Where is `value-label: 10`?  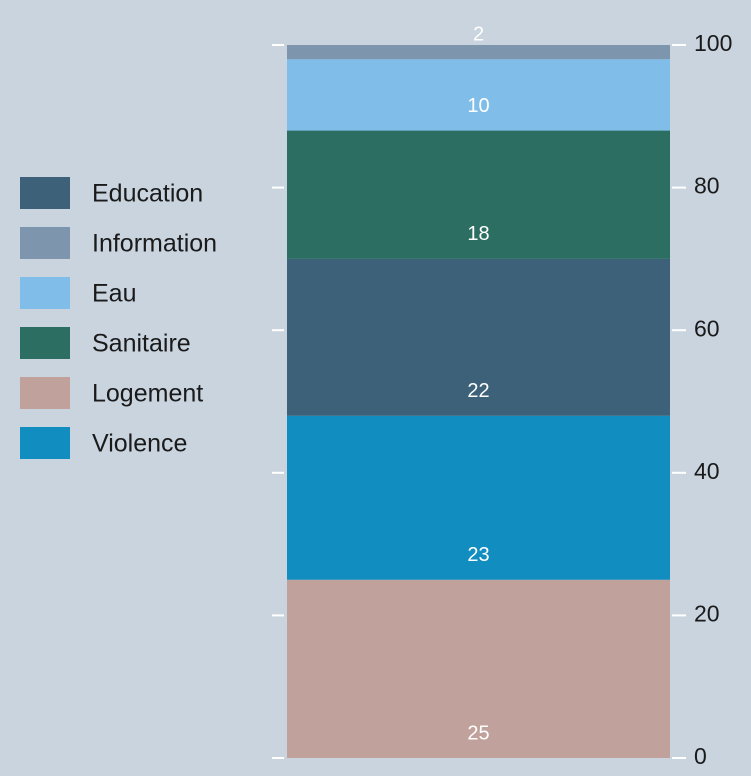 value-label: 10 is located at coordinates (478, 106).